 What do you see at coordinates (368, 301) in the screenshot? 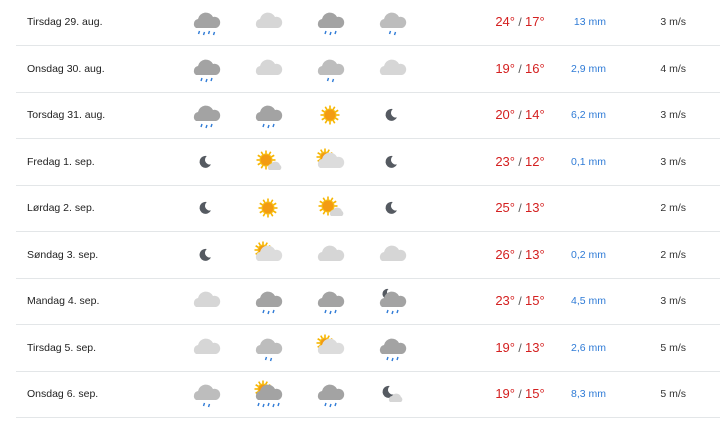
I see `forecast-row: Mandag 4. sep. 23° / 15° 4,5 mm 3 m/s` at bounding box center [368, 301].